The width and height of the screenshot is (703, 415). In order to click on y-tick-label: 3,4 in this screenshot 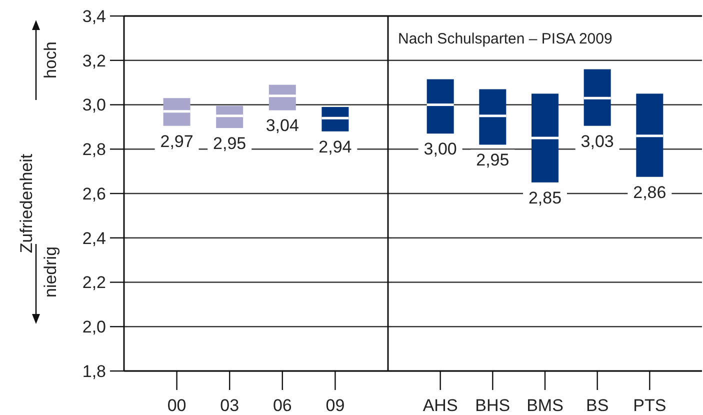, I will do `click(94, 16)`.